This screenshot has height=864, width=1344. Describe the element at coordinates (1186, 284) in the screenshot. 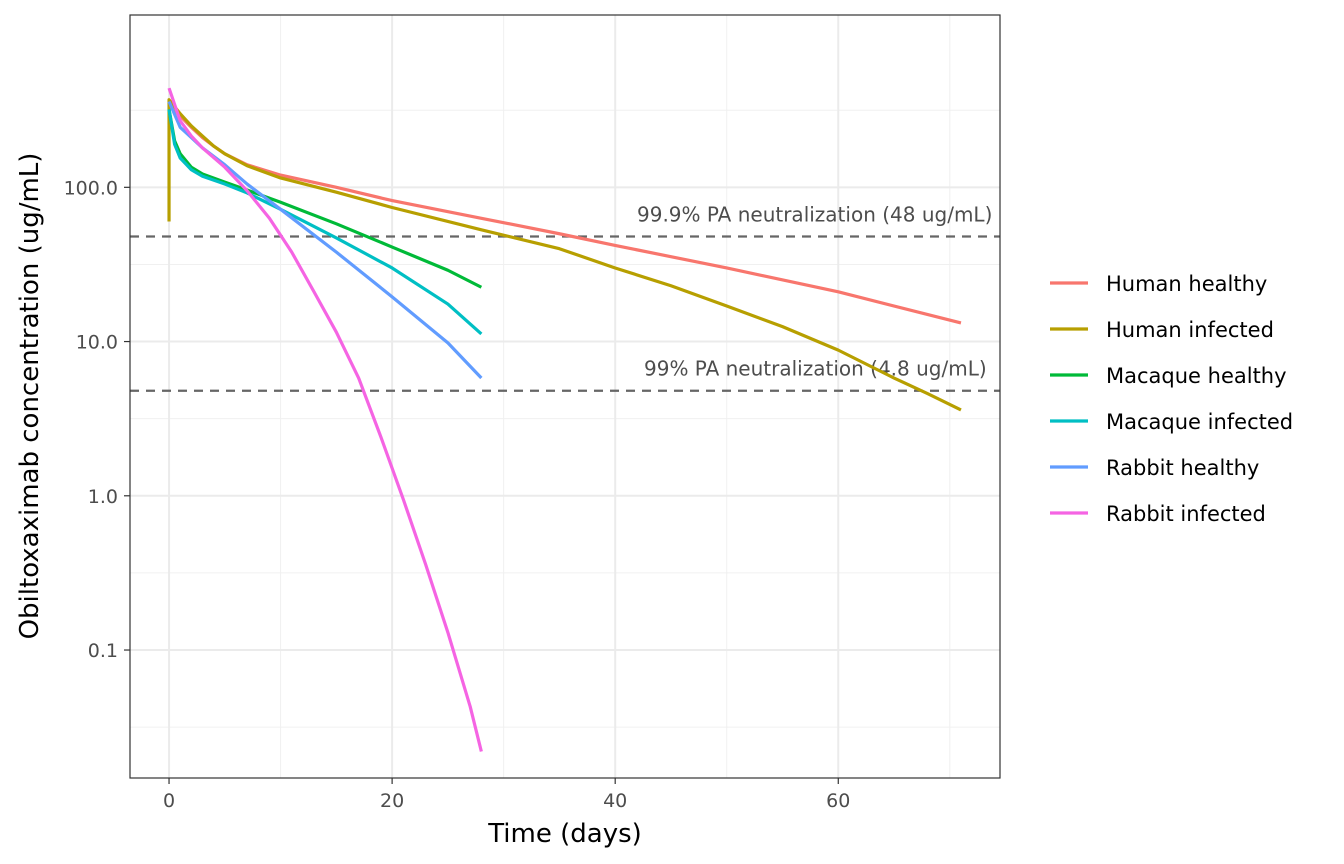

I see `legend-label: Human healthy` at that location.